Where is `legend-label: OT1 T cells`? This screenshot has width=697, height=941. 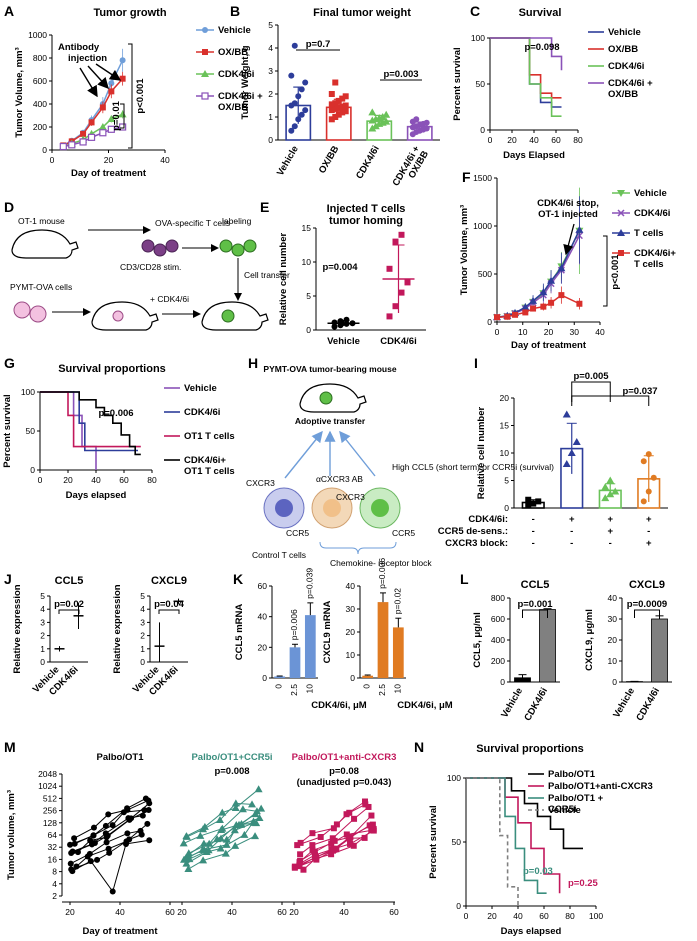
legend-label: OT1 T cells is located at coordinates (209, 436).